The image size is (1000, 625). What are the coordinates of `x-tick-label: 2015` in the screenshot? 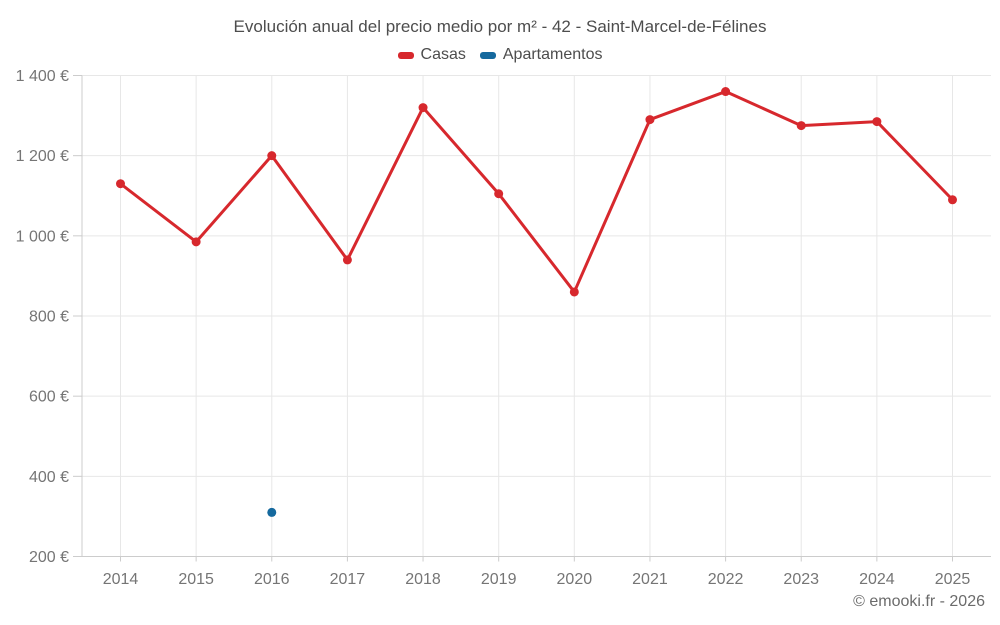 It's located at (196, 579).